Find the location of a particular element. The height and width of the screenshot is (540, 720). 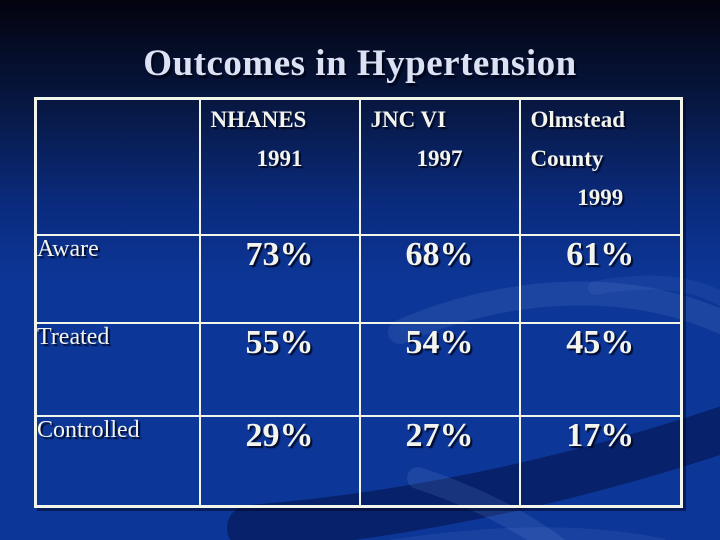

col-header-olmstead: Olmstead County 1999 is located at coordinates (600, 166).